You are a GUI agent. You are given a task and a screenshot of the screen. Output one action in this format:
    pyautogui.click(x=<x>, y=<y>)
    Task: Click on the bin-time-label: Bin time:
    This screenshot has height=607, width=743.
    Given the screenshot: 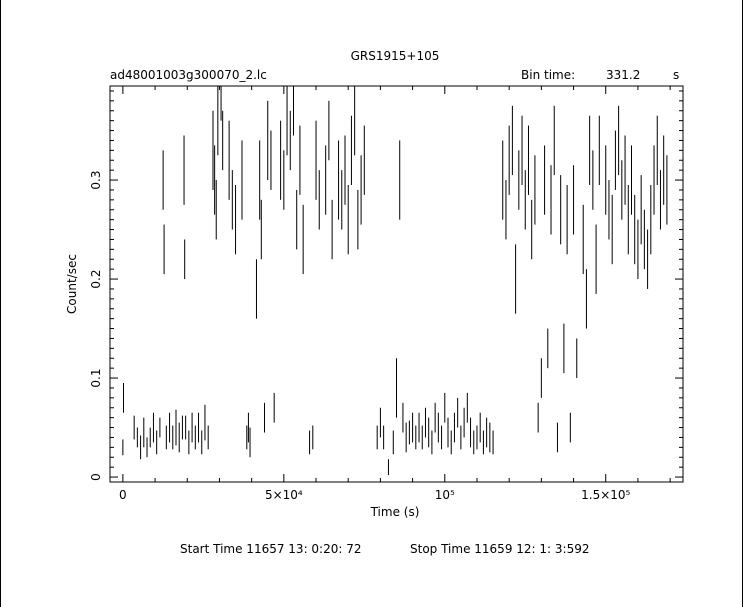 What is the action you would take?
    pyautogui.click(x=548, y=75)
    